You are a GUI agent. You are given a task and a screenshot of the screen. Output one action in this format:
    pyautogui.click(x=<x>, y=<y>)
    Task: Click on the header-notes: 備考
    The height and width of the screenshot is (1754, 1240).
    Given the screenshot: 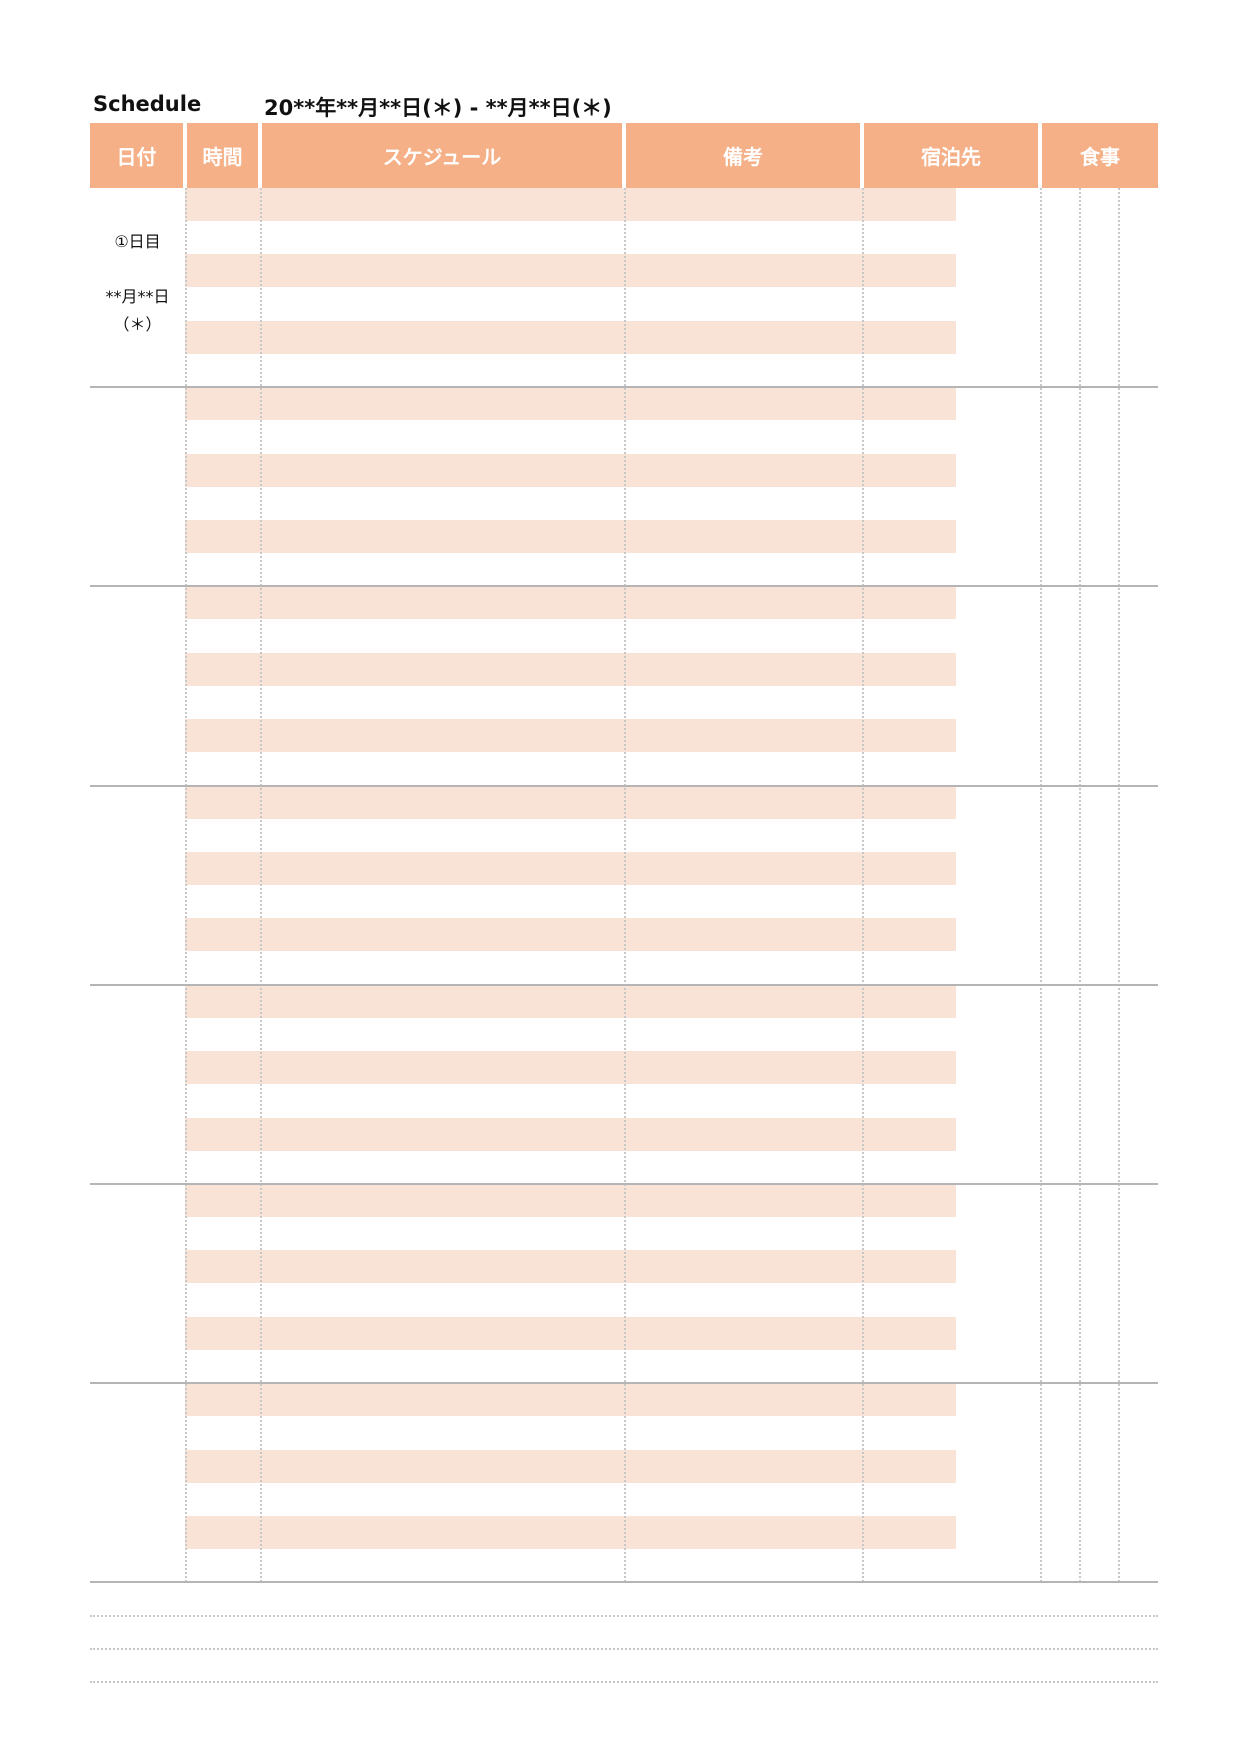 What is the action you would take?
    pyautogui.click(x=743, y=155)
    